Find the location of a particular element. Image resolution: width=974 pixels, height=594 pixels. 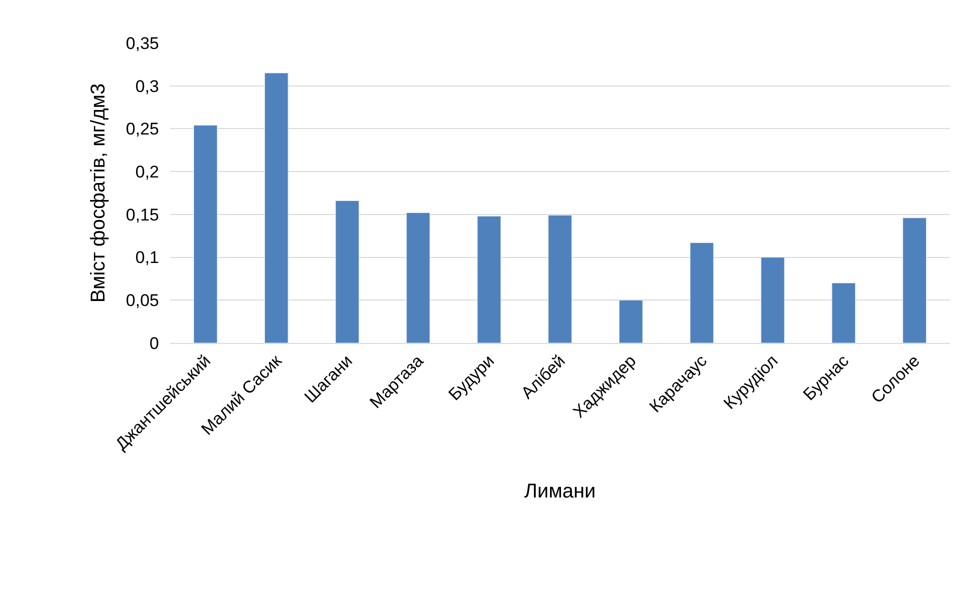

y-tick-label: 0,35 is located at coordinates (142, 43).